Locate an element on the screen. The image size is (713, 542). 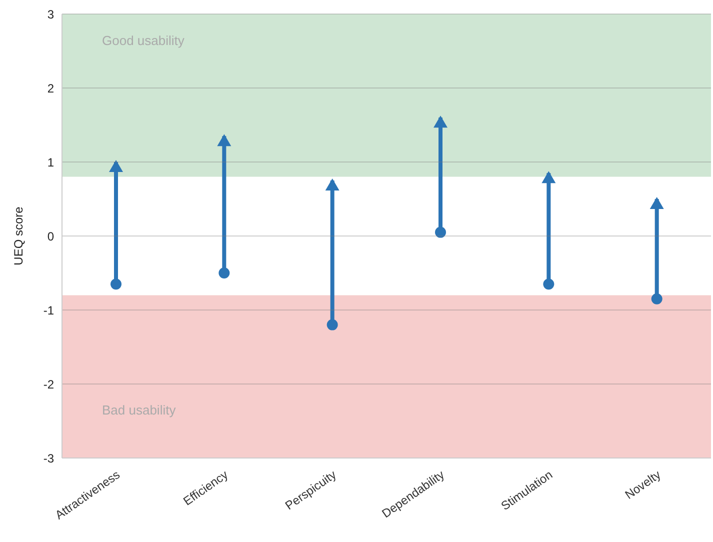
y-tick-label: -3 is located at coordinates (48, 458).